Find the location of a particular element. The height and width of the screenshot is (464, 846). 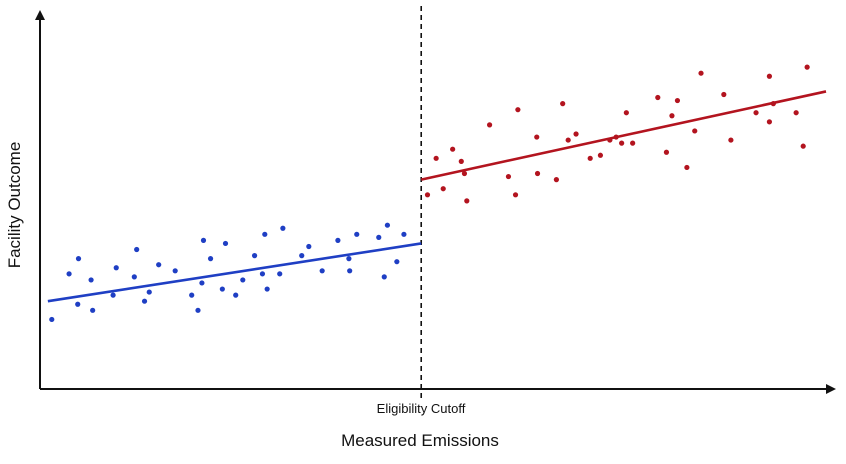

y-axis-label: Facility Outcome is located at coordinates (14, 205).